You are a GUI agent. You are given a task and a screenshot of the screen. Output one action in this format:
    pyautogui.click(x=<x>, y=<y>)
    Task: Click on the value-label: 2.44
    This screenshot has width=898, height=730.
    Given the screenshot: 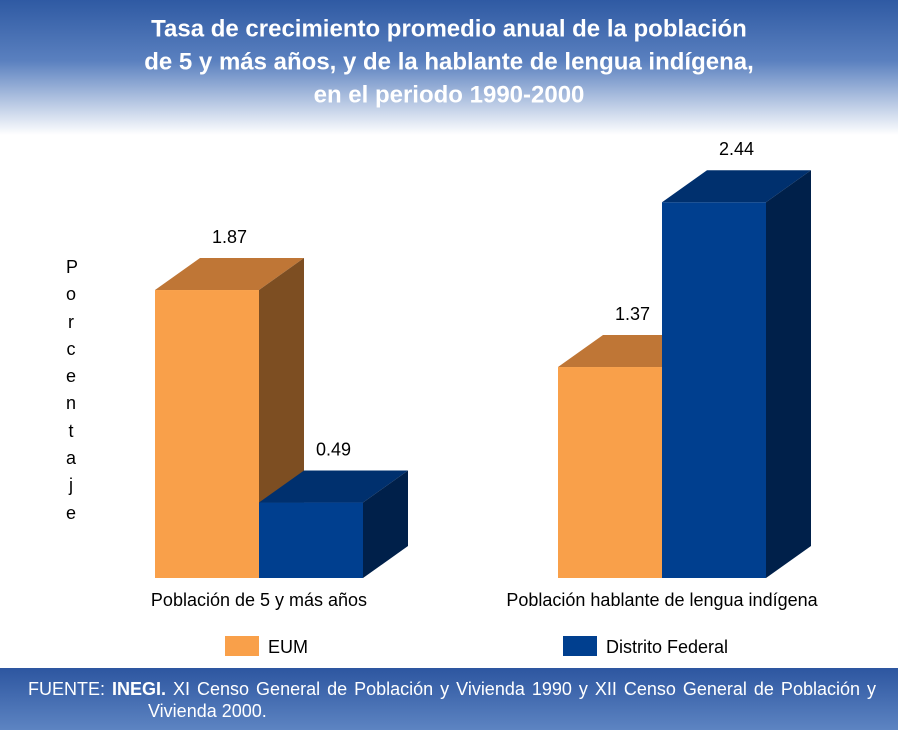 What is the action you would take?
    pyautogui.click(x=736, y=149)
    